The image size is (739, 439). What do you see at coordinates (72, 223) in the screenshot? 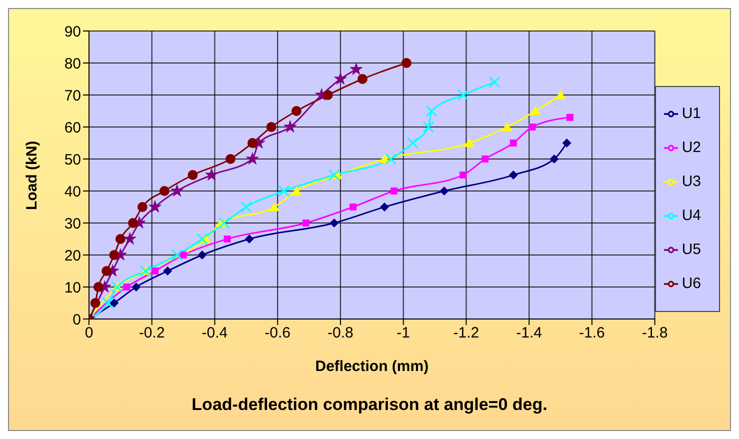
I see `y-tick-label: 30` at bounding box center [72, 223].